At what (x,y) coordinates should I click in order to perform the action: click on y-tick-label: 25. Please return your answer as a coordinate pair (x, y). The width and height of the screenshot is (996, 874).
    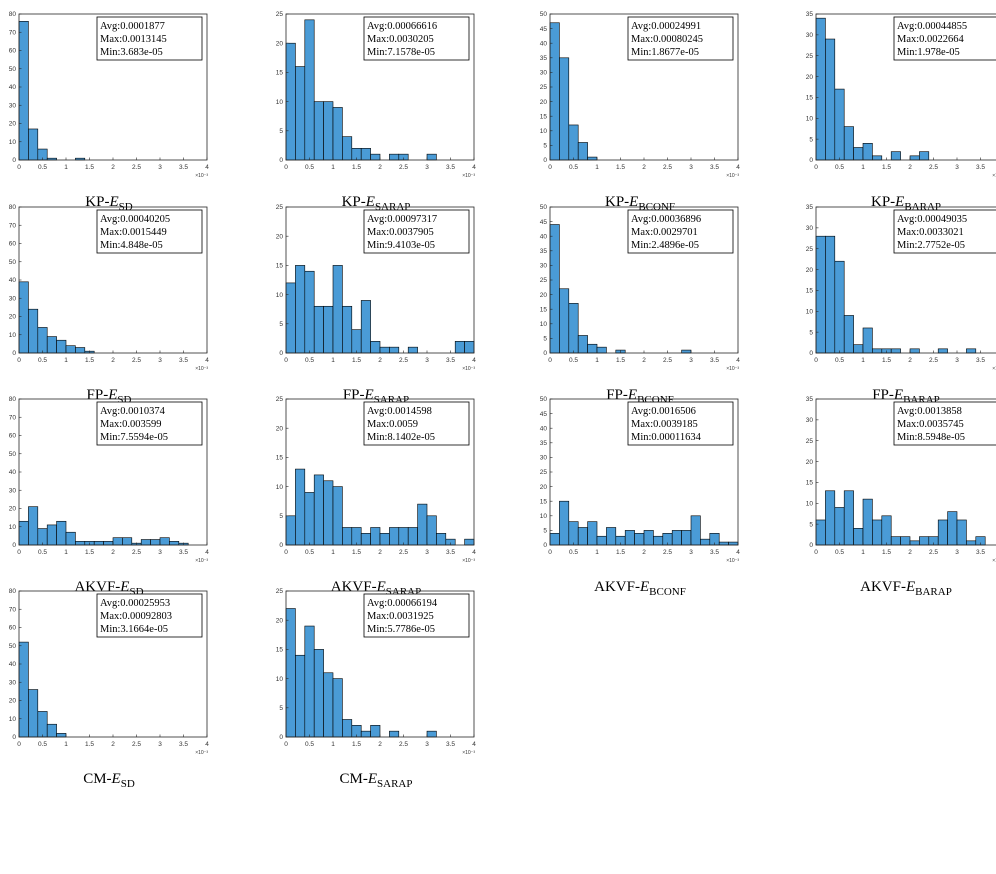
    Looking at the image, I should click on (280, 399).